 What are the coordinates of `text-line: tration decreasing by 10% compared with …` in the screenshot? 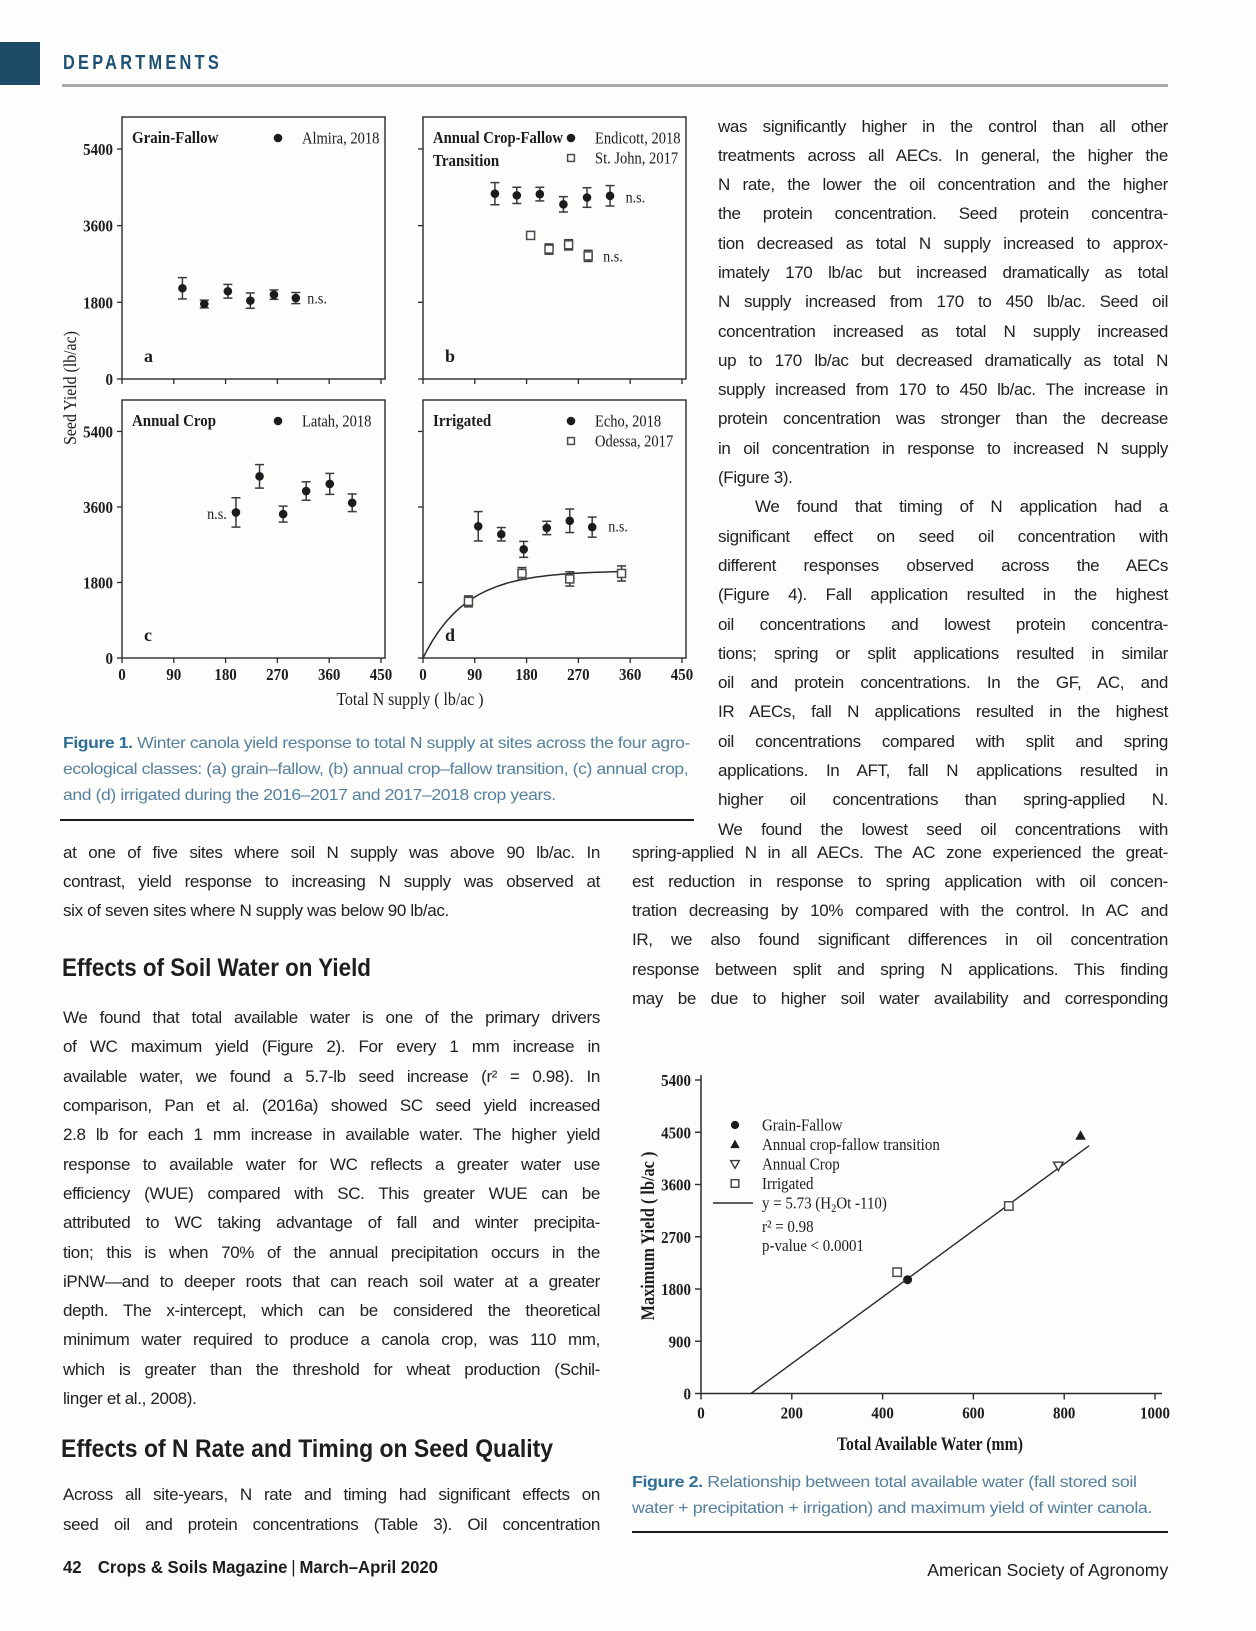 It's located at (900, 911).